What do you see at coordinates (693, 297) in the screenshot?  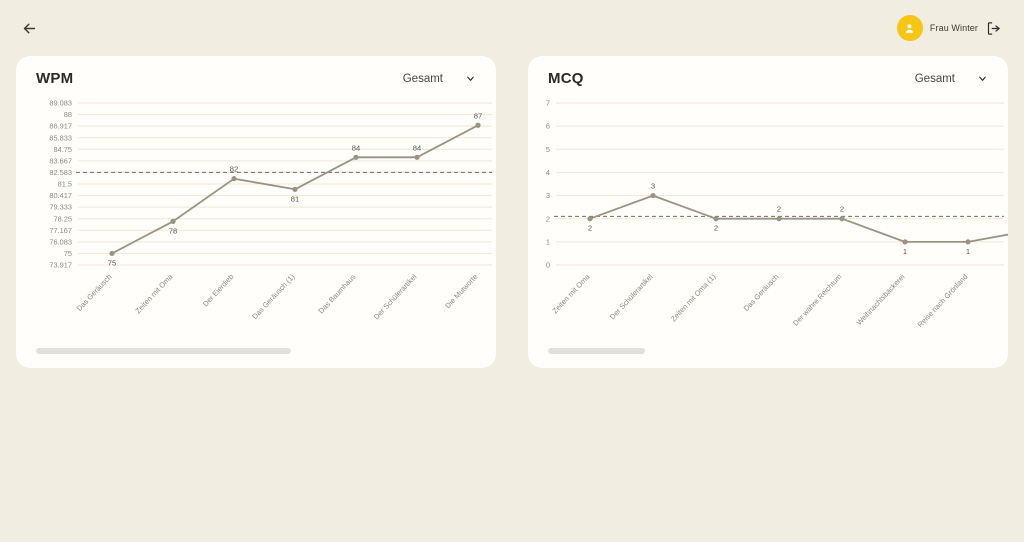 I see `x-axis-category-label: Zeiten mit Oma (1)` at bounding box center [693, 297].